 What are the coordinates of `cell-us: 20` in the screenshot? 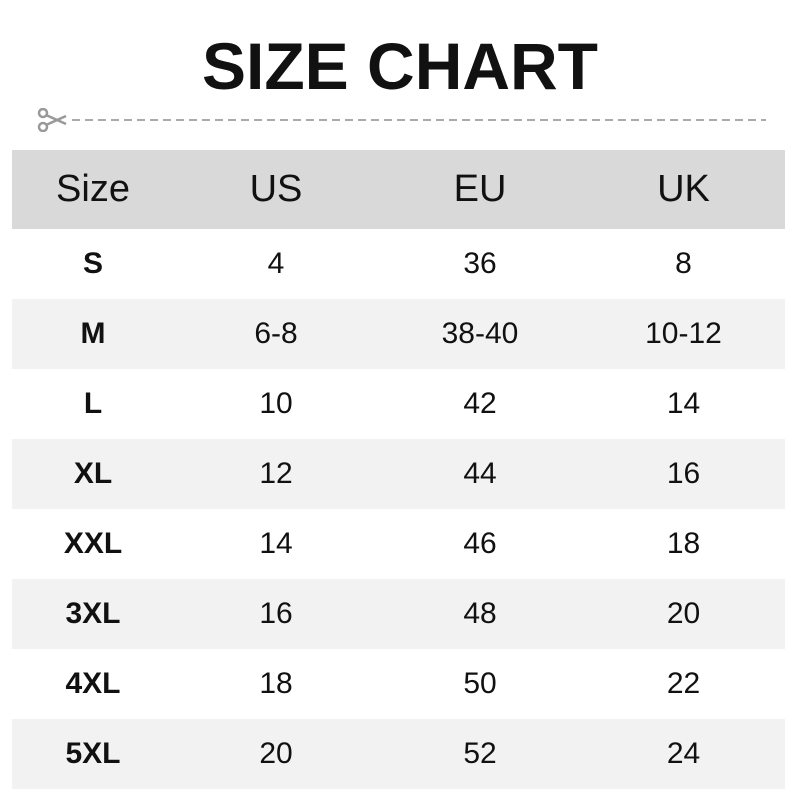 It's located at (276, 753).